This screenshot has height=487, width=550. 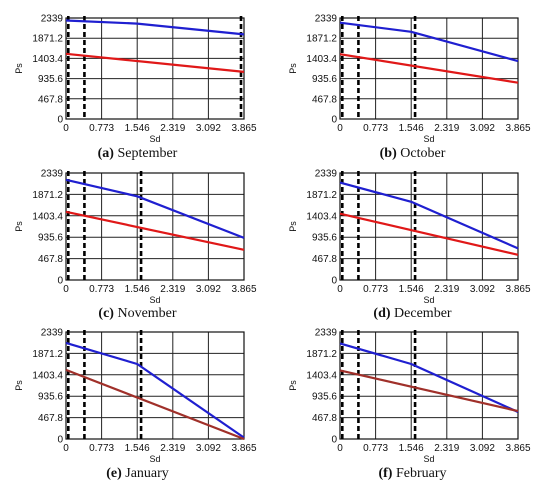 I want to click on caption-letter: (f), so click(x=385, y=473).